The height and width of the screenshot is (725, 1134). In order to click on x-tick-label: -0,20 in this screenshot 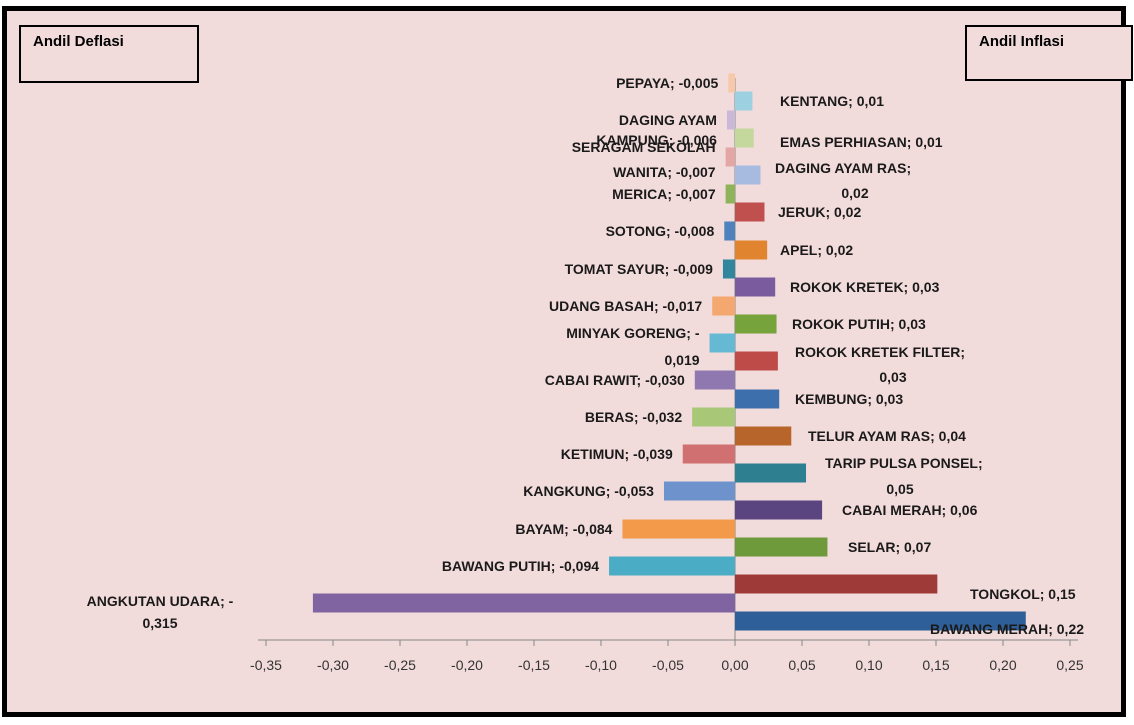, I will do `click(467, 665)`.